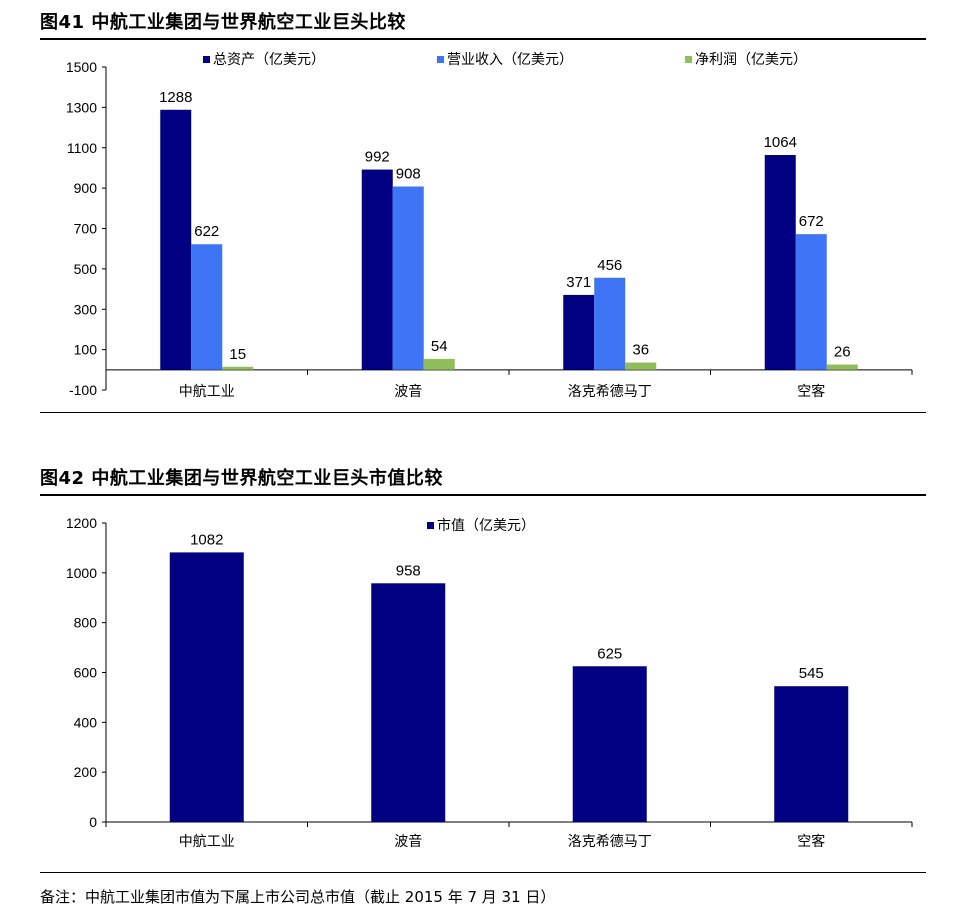 The width and height of the screenshot is (966, 923). I want to click on figure2-title: 图42 中航工业集团与世界航空工业巨头市值比较, so click(241, 478).